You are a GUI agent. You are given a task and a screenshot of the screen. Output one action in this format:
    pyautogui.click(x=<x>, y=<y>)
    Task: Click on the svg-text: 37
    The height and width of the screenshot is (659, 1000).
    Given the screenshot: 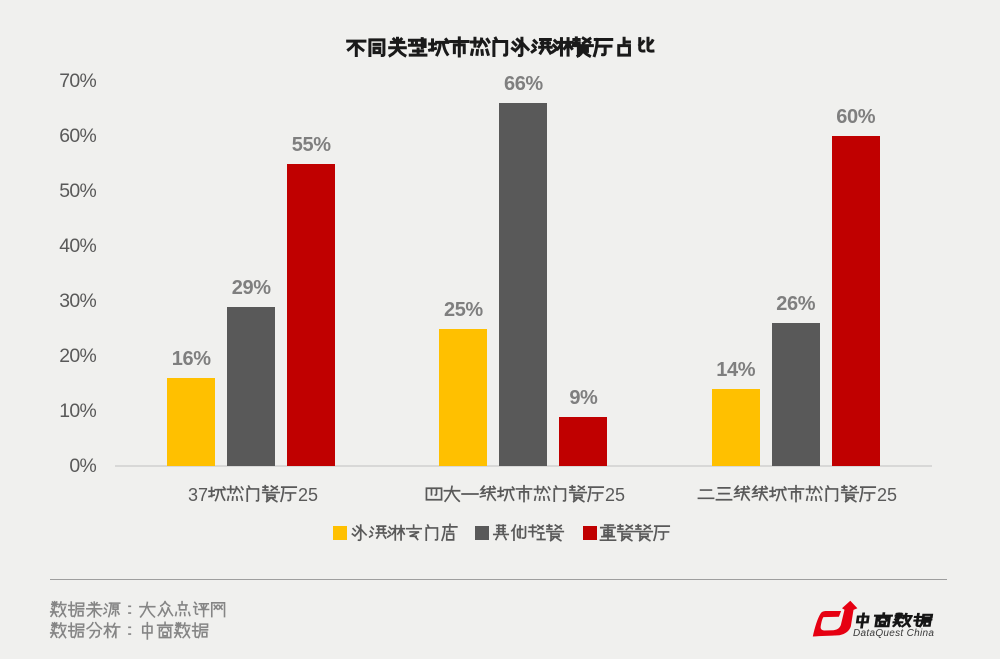 What is the action you would take?
    pyautogui.click(x=198, y=495)
    